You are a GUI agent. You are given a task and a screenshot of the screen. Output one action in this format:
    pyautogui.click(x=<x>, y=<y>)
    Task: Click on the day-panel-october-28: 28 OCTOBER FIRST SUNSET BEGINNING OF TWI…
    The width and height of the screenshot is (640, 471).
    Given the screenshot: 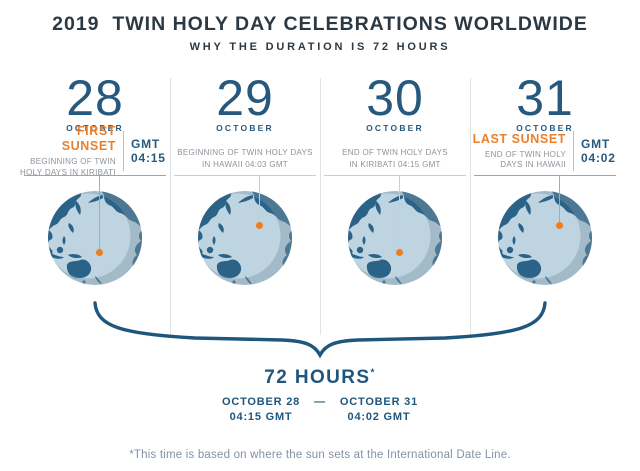 What is the action you would take?
    pyautogui.click(x=95, y=123)
    